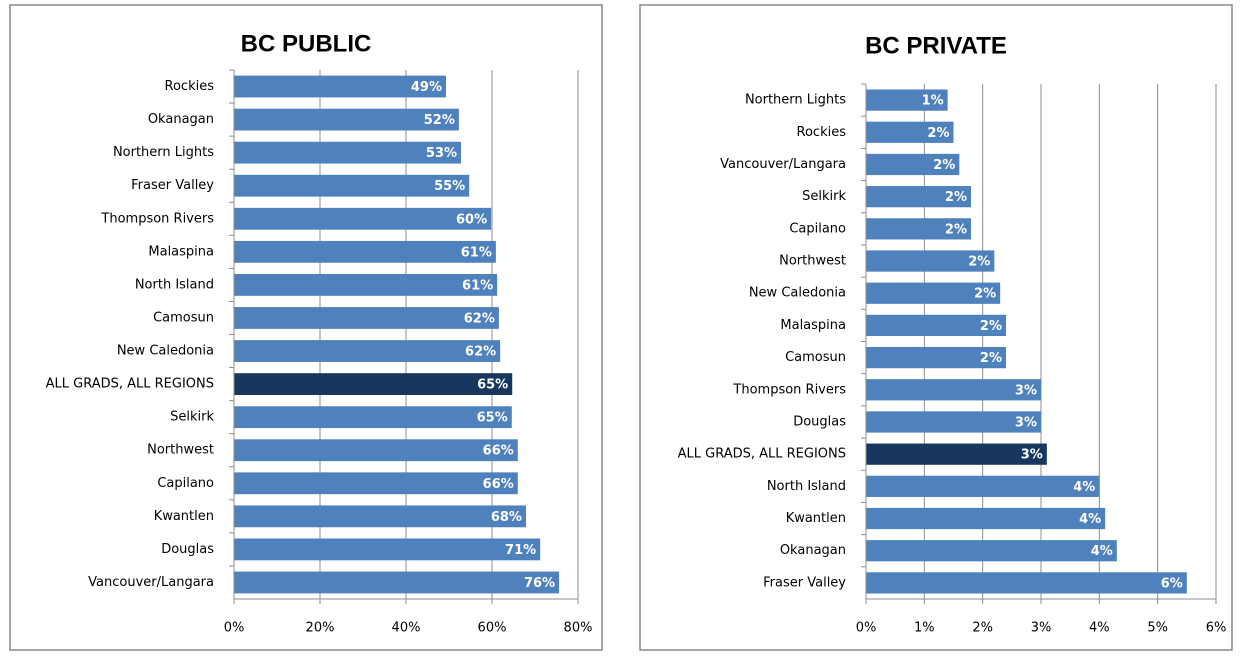 The image size is (1244, 659). What do you see at coordinates (1099, 628) in the screenshot?
I see `x-tick-label: 4%` at bounding box center [1099, 628].